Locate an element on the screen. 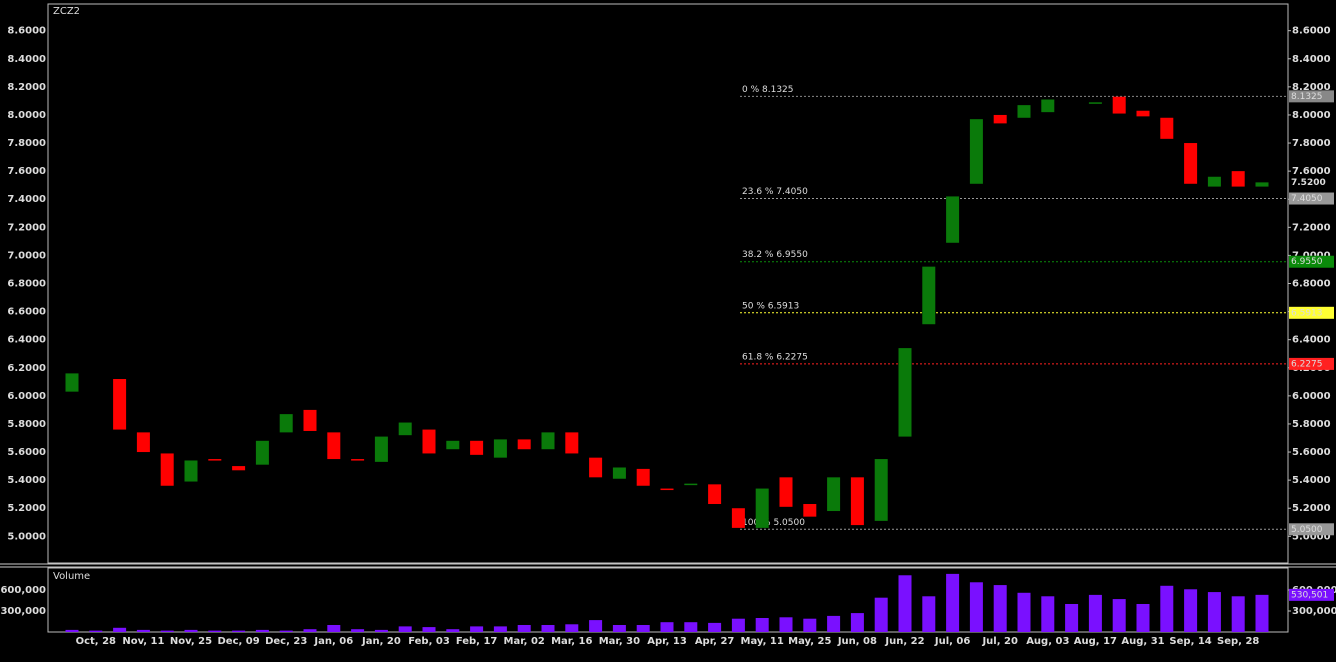  volume-tick-label: 300,000 is located at coordinates (23, 611).